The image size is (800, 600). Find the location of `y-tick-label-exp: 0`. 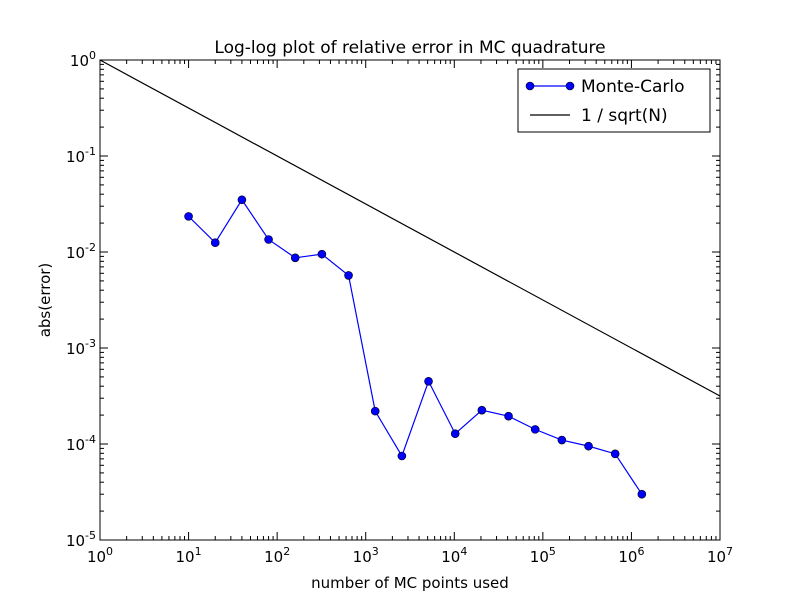

y-tick-label-exp: 0 is located at coordinates (92, 55).